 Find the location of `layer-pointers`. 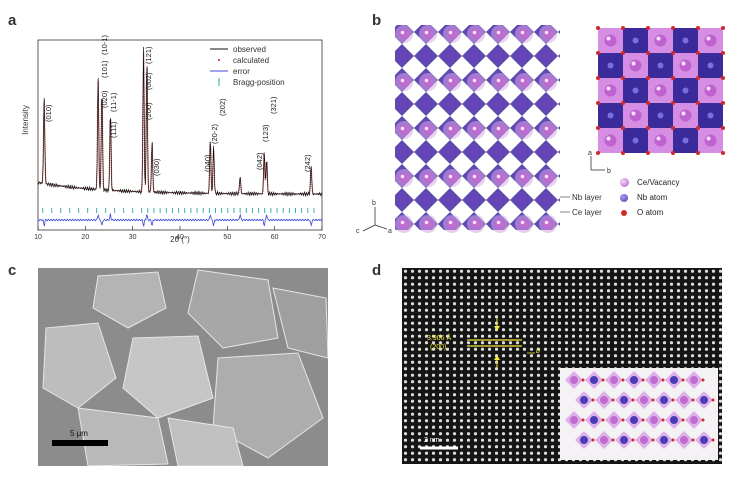

layer-pointers is located at coordinates (565, 204).